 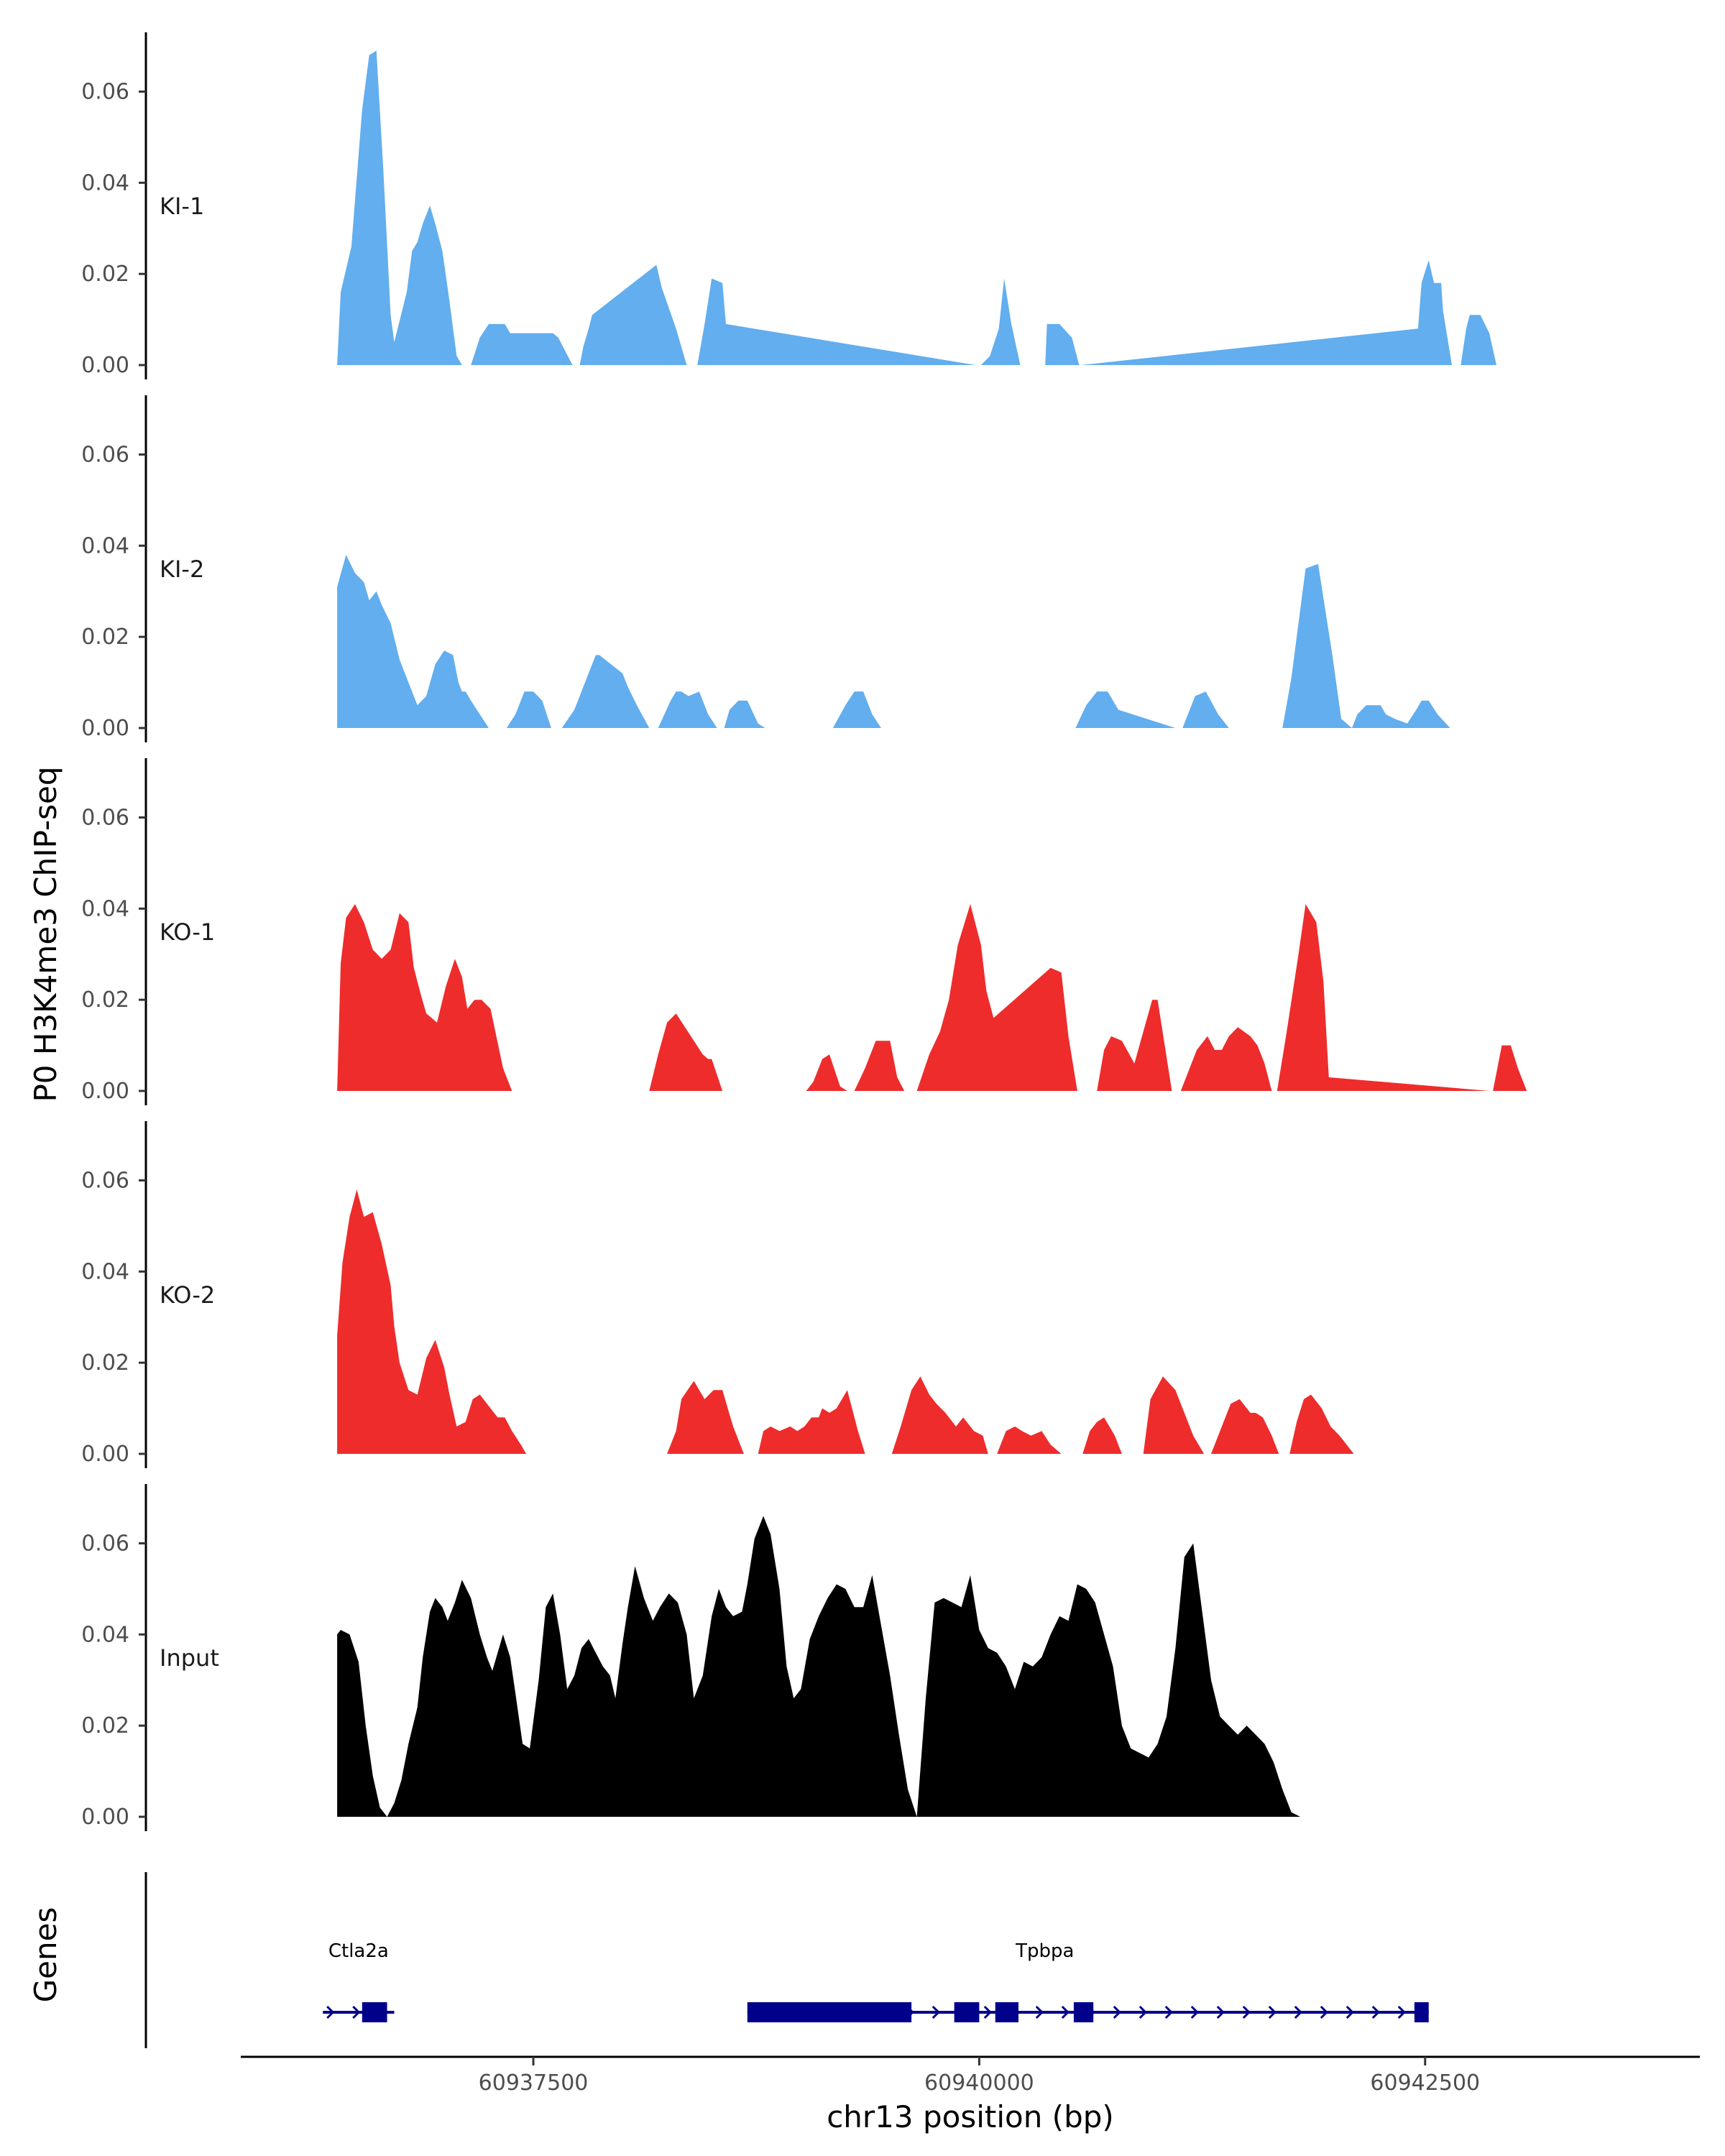 I want to click on x-axis: 60937500 60940000 60942500, so click(x=970, y=2075).